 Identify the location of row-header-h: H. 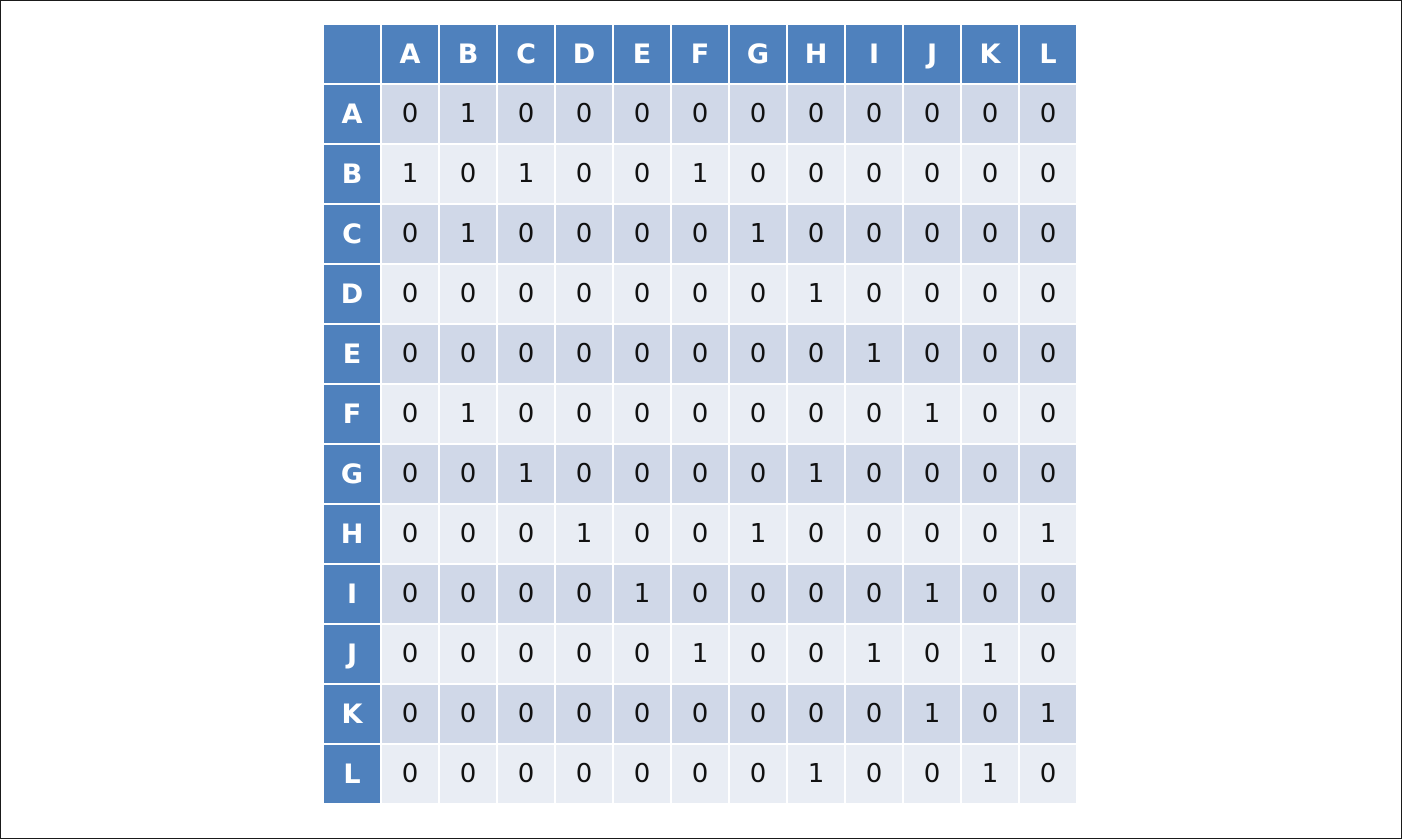
(352, 534).